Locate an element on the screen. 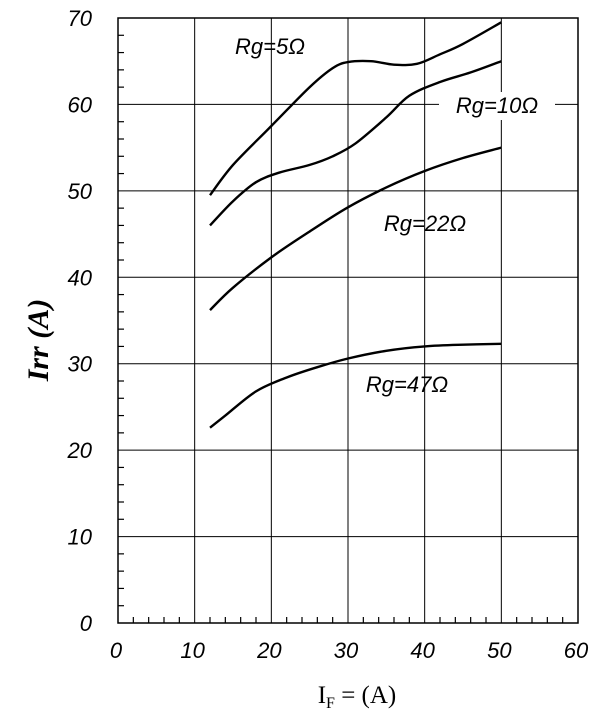 This screenshot has height=713, width=595. series-line-rg-10- is located at coordinates (355, 143).